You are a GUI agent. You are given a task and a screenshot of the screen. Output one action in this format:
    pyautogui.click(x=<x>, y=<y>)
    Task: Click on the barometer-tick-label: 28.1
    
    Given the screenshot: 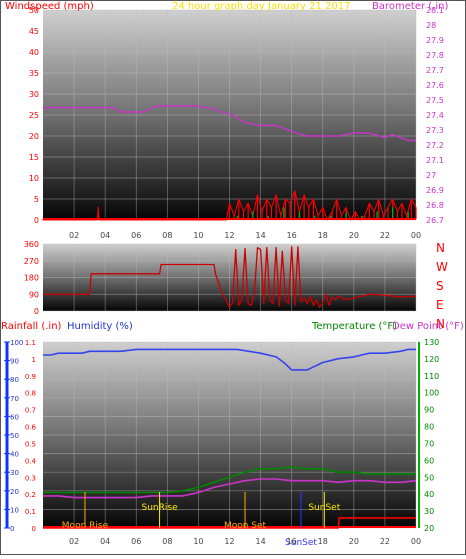 What is the action you would take?
    pyautogui.click(x=435, y=10)
    